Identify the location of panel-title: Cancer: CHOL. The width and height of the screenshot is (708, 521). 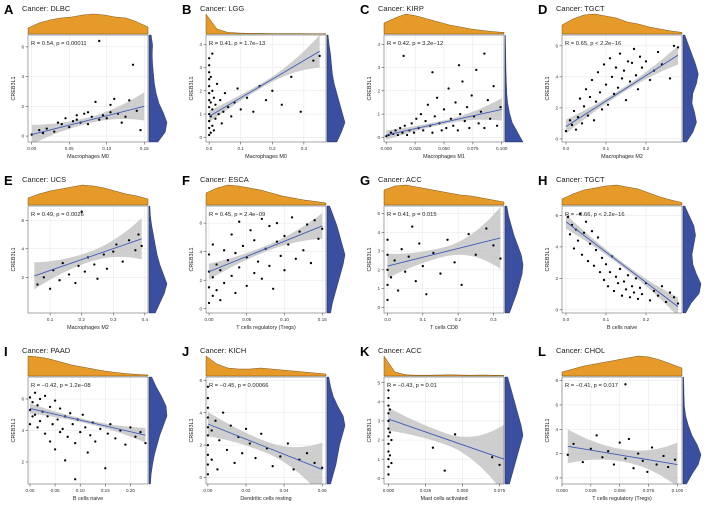
(580, 350).